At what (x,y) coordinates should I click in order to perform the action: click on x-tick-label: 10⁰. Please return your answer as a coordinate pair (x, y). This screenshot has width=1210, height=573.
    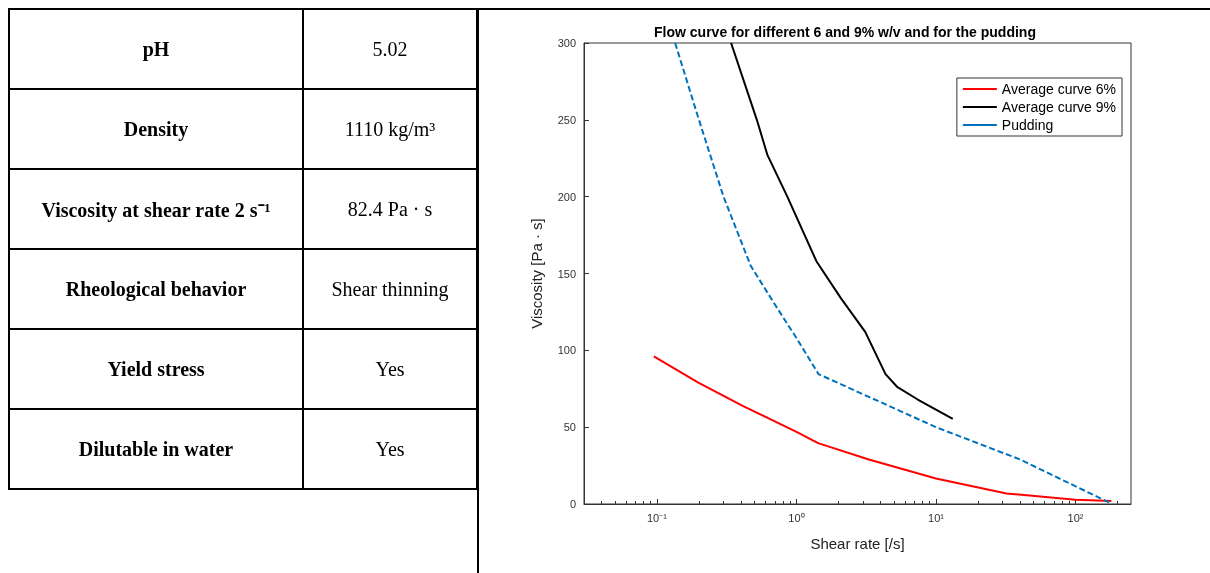
    Looking at the image, I should click on (796, 517).